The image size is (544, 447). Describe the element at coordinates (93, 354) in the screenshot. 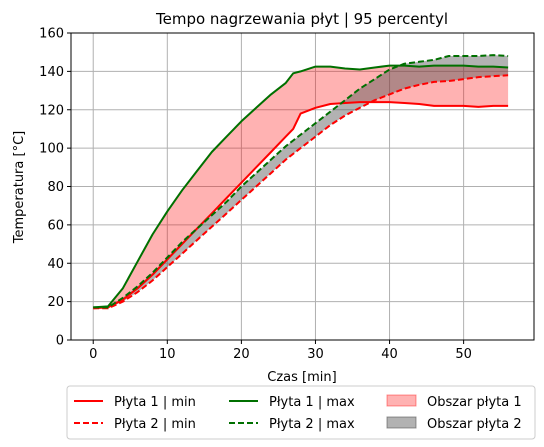

I see `x-tick-label: 0` at that location.